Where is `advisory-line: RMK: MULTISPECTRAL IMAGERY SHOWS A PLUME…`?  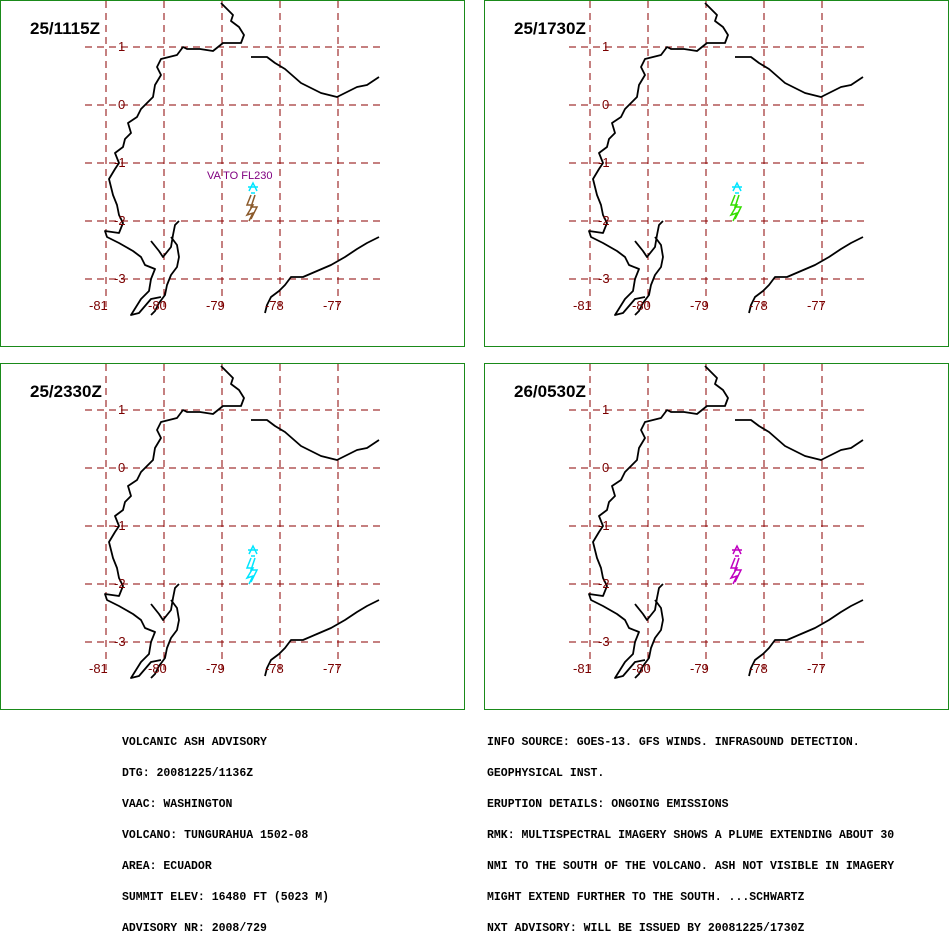
advisory-line: RMK: MULTISPECTRAL IMAGERY SHOWS A PLUME… is located at coordinates (691, 835).